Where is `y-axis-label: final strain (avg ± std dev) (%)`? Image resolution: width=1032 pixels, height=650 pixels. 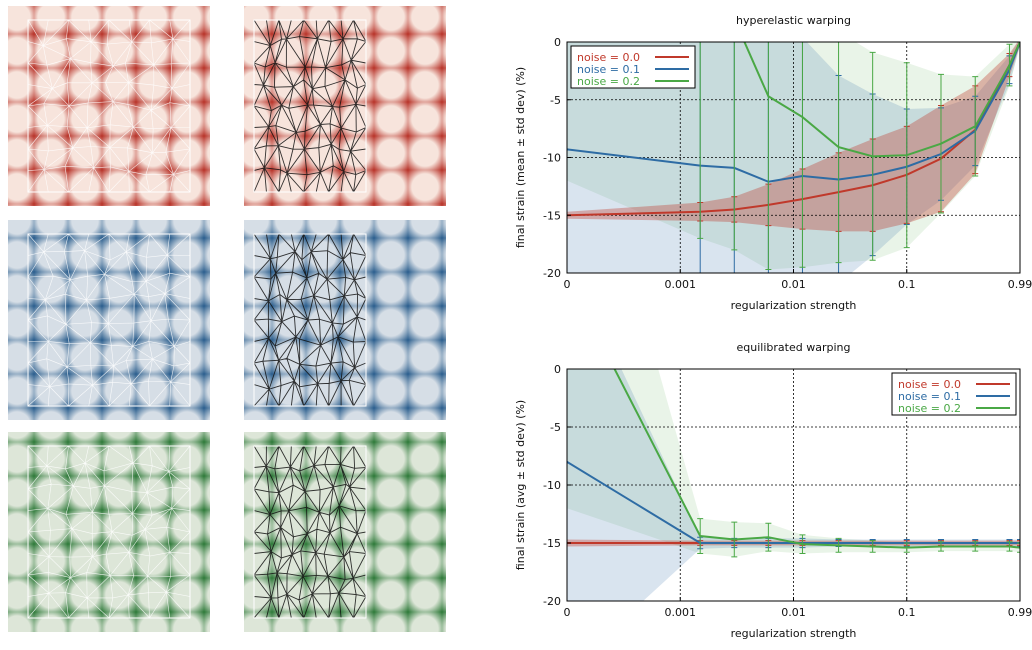 y-axis-label: final strain (avg ± std dev) (%) is located at coordinates (520, 485).